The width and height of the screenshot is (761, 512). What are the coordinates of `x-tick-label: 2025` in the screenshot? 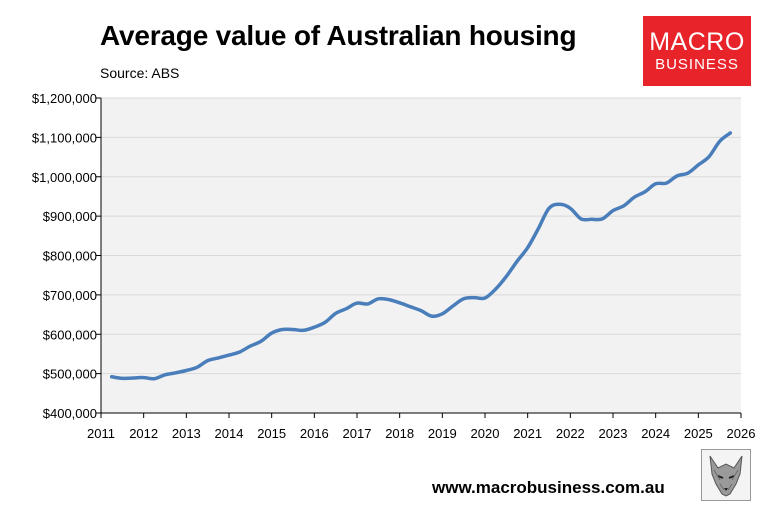 It's located at (698, 433).